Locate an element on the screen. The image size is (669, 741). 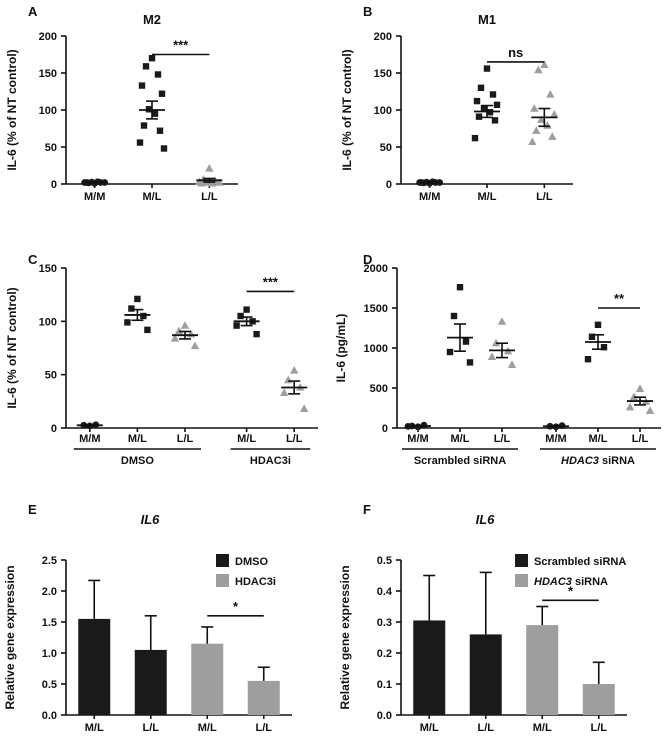
panel-b-letter: B is located at coordinates (368, 11).